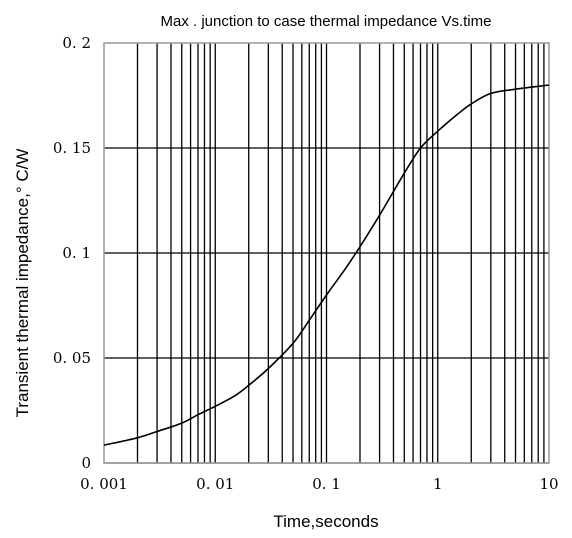 This screenshot has height=538, width=572. Describe the element at coordinates (72, 358) in the screenshot. I see `y-tick-label: 0. 05` at that location.